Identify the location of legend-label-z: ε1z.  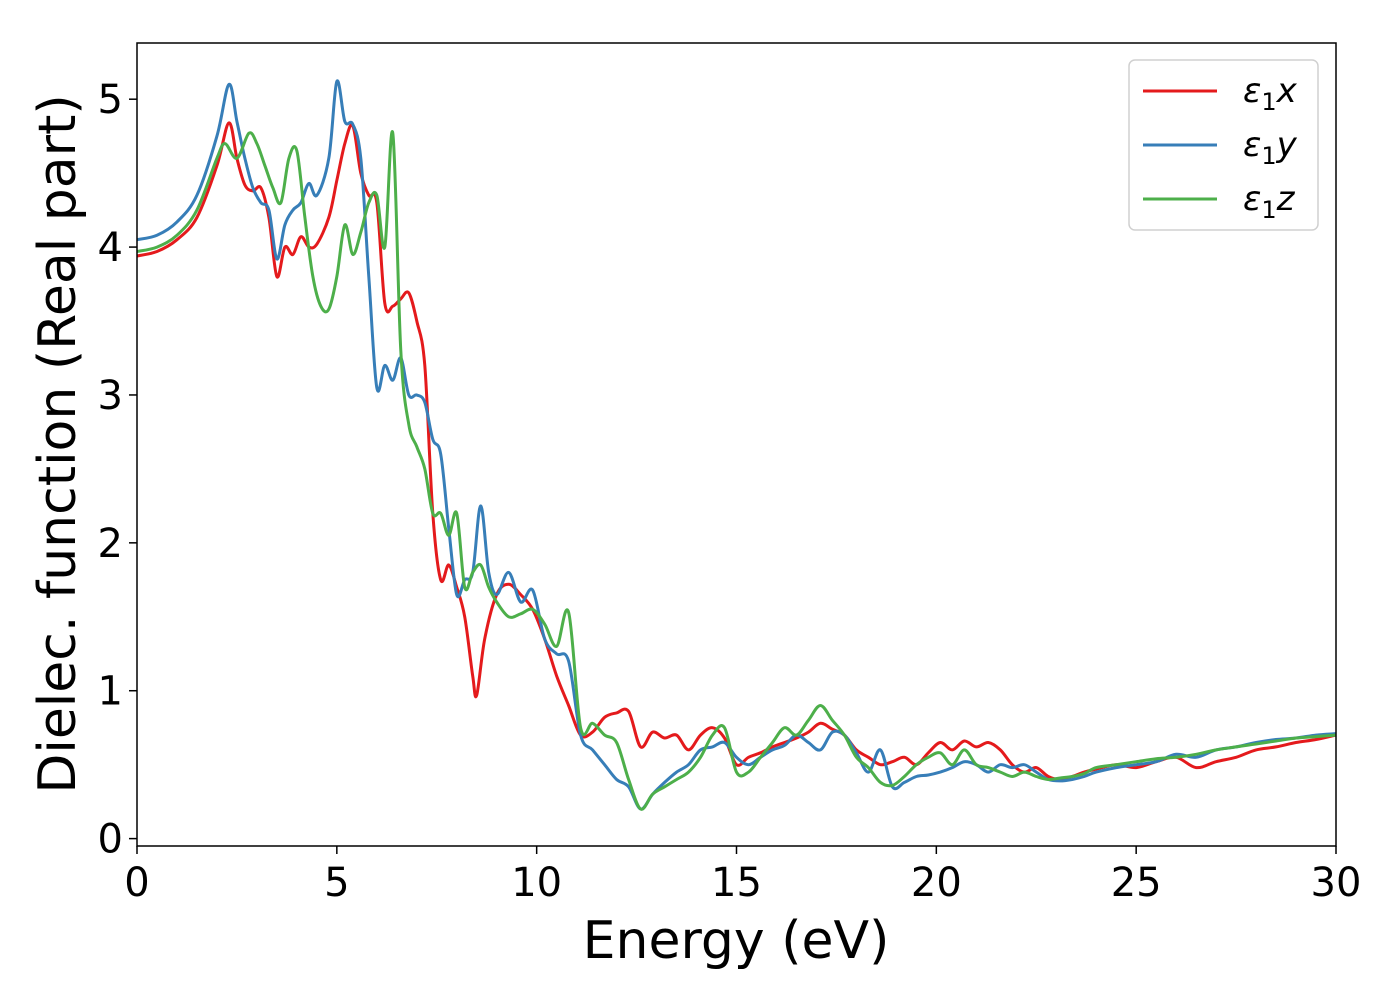
(1269, 201).